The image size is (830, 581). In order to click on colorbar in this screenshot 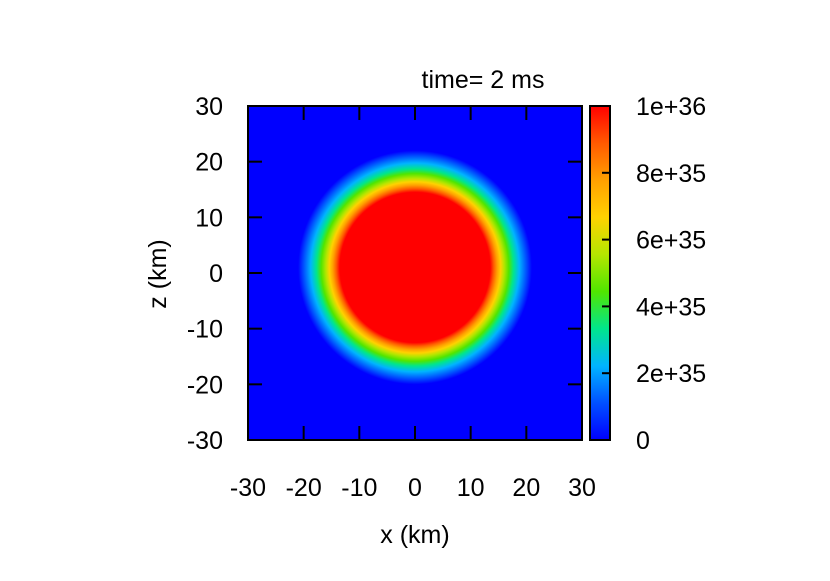, I will do `click(600, 273)`.